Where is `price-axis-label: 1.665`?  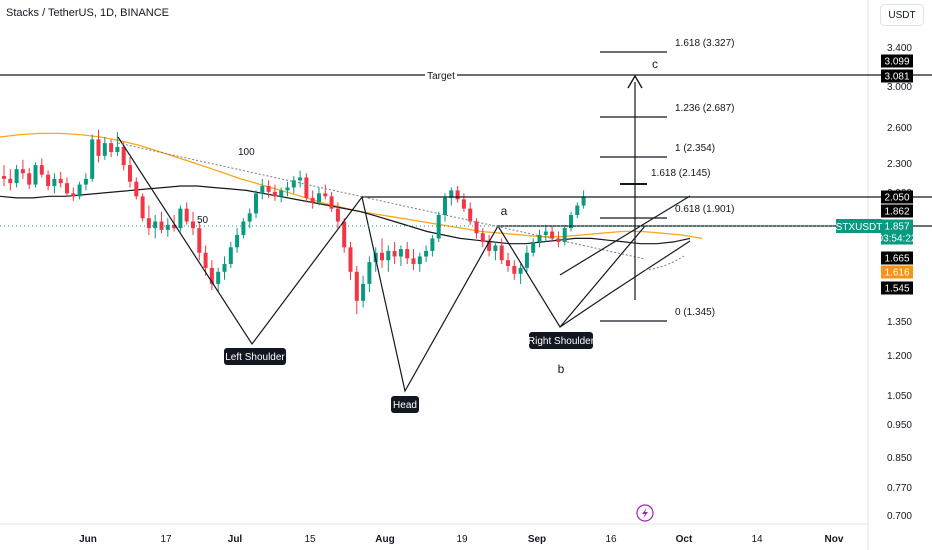 price-axis-label: 1.665 is located at coordinates (897, 258).